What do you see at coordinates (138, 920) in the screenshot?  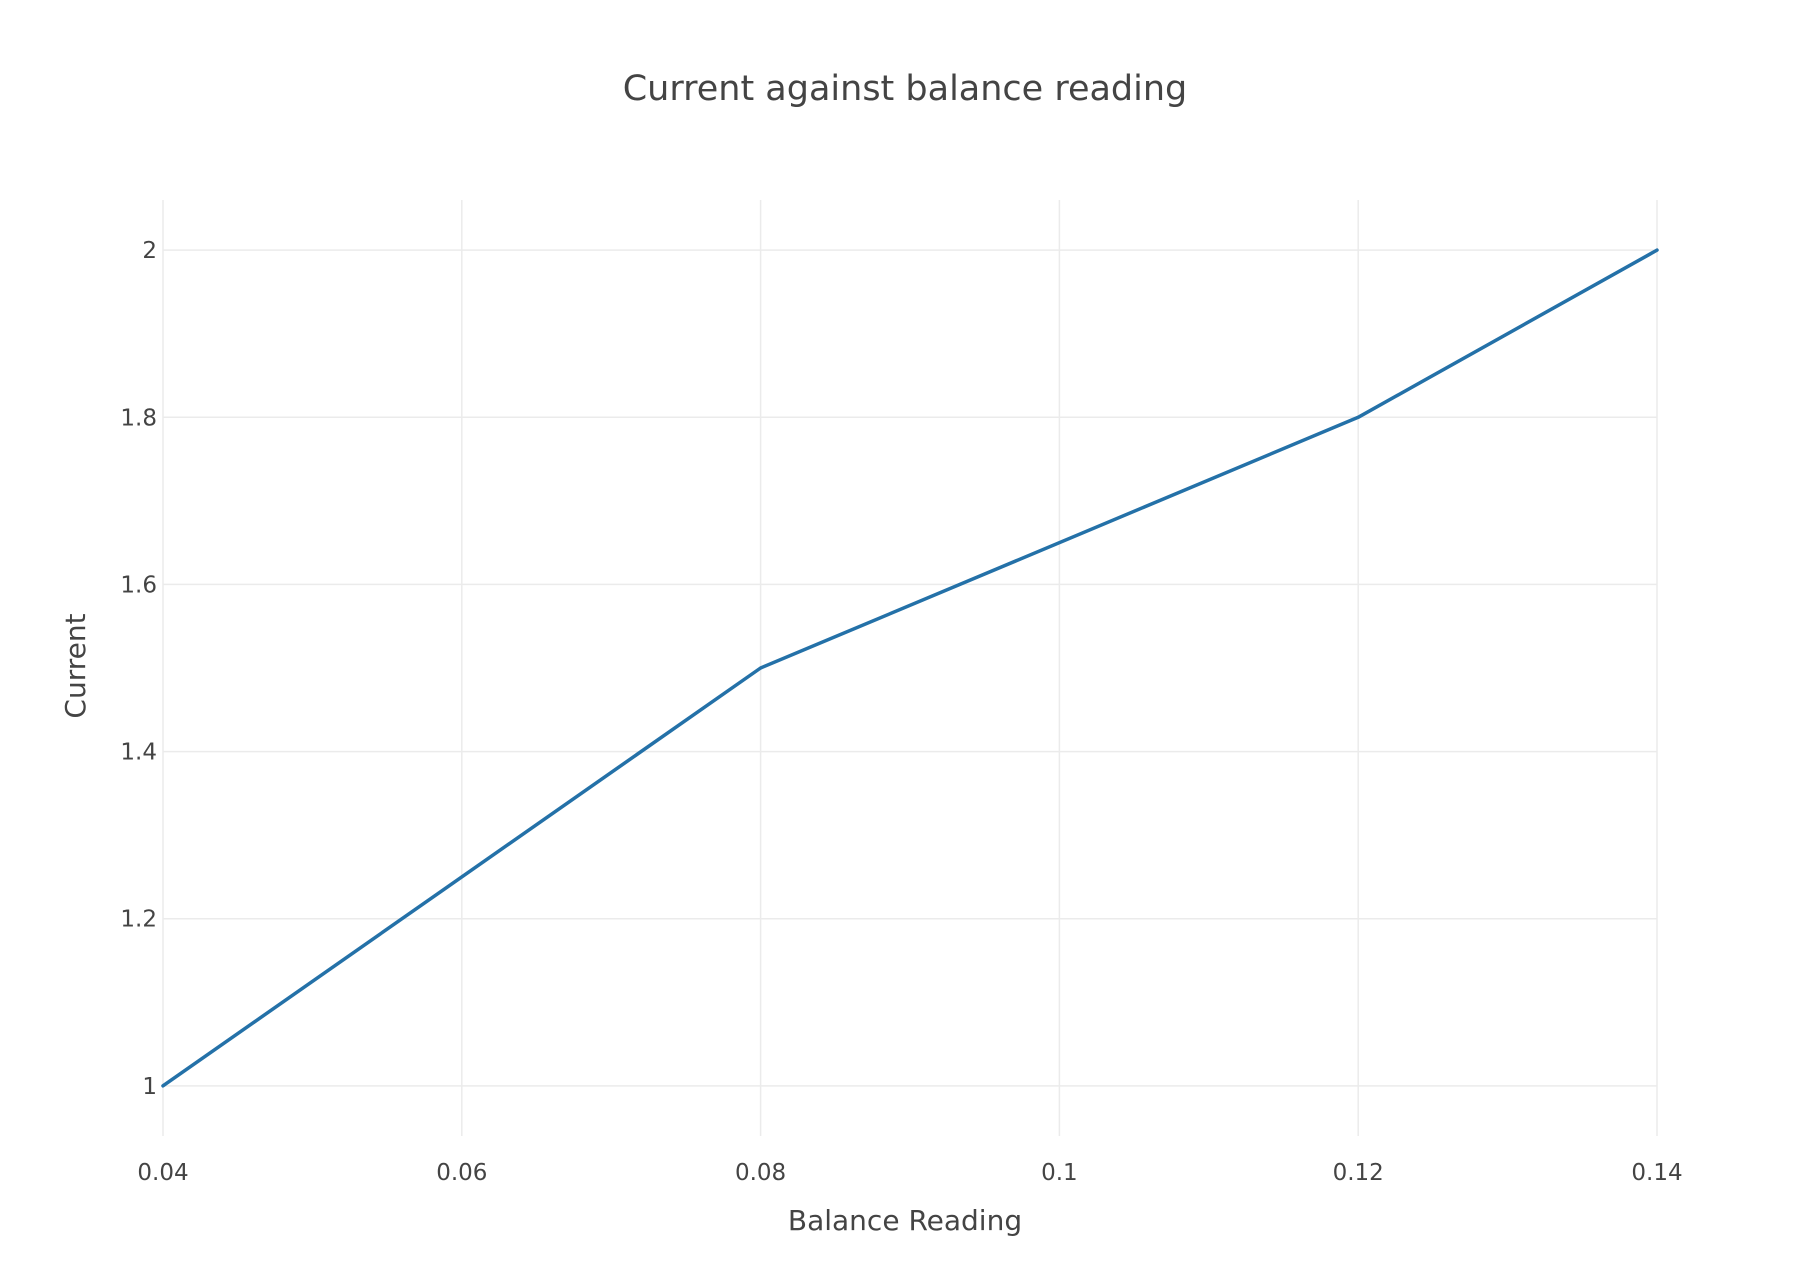 I see `y-tick-label: 1.2` at bounding box center [138, 920].